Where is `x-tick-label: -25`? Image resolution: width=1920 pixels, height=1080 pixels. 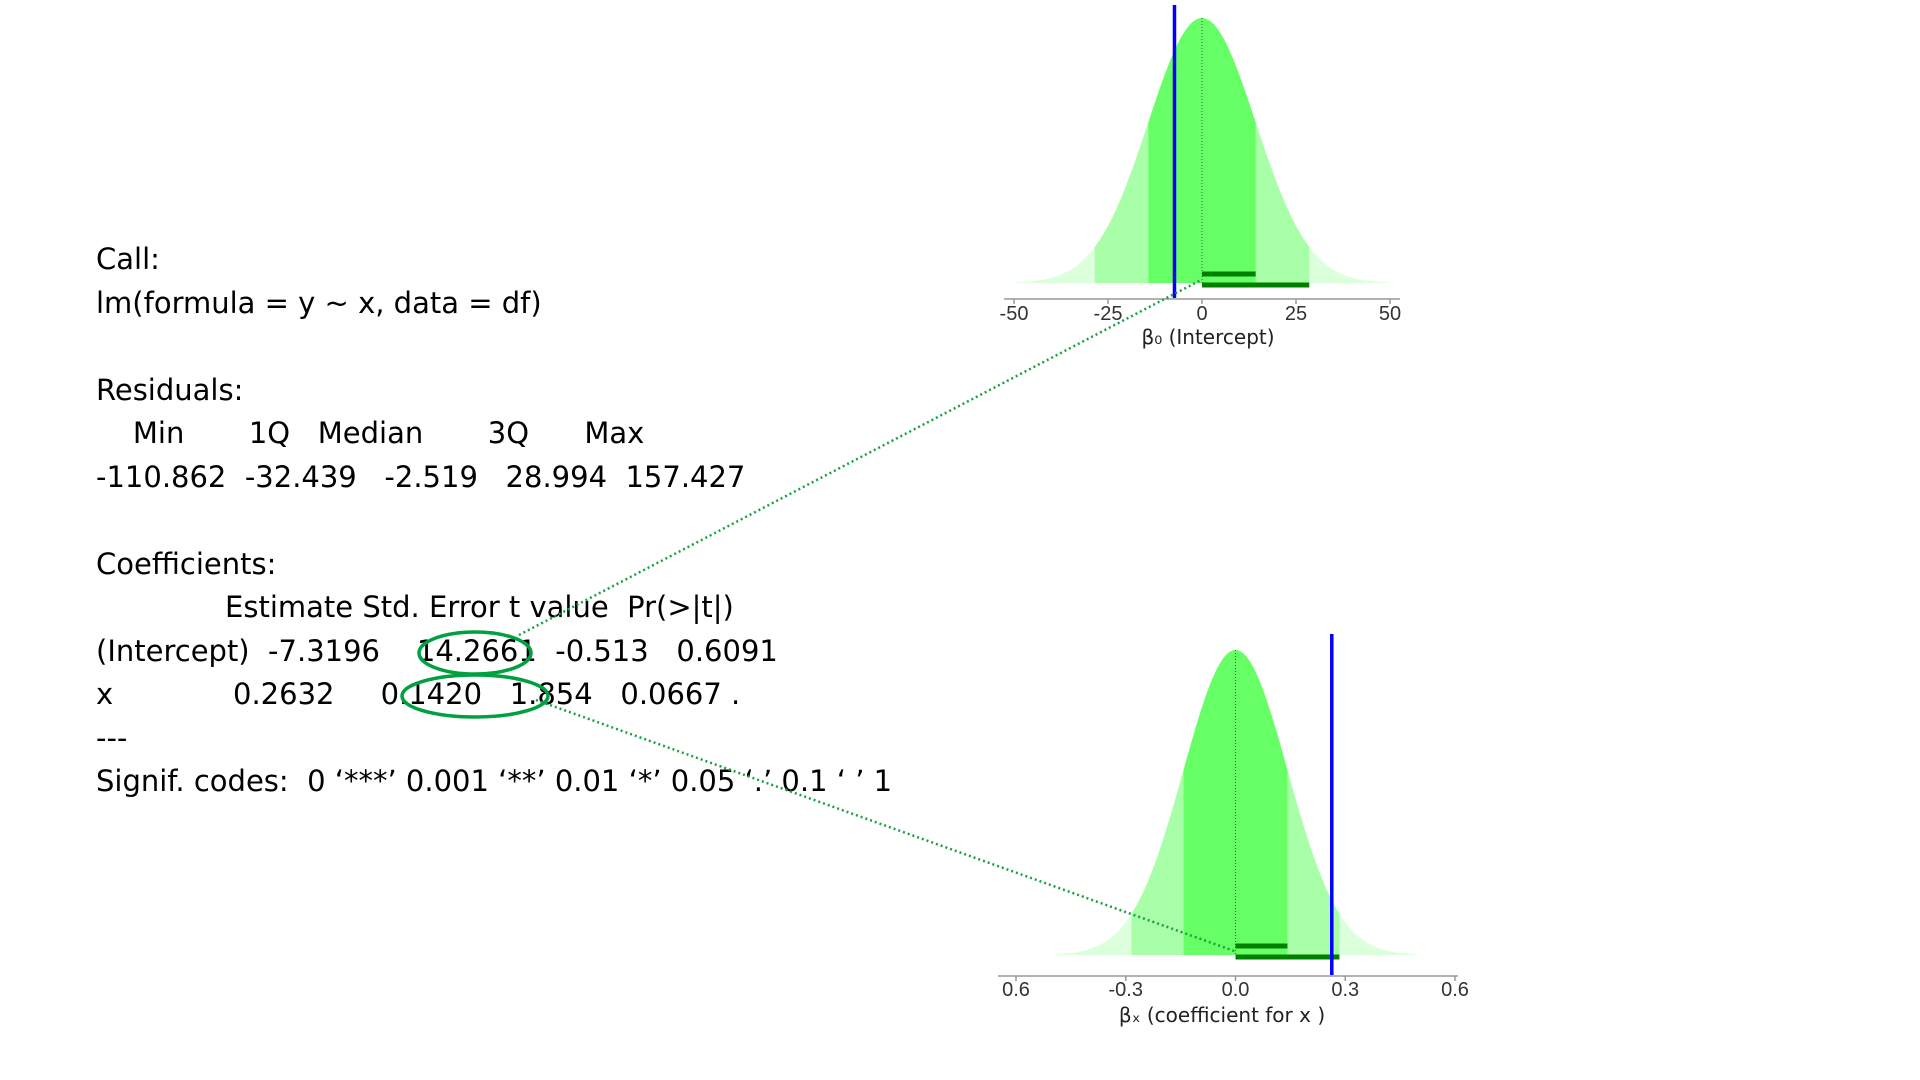
x-tick-label: -25 is located at coordinates (1108, 314).